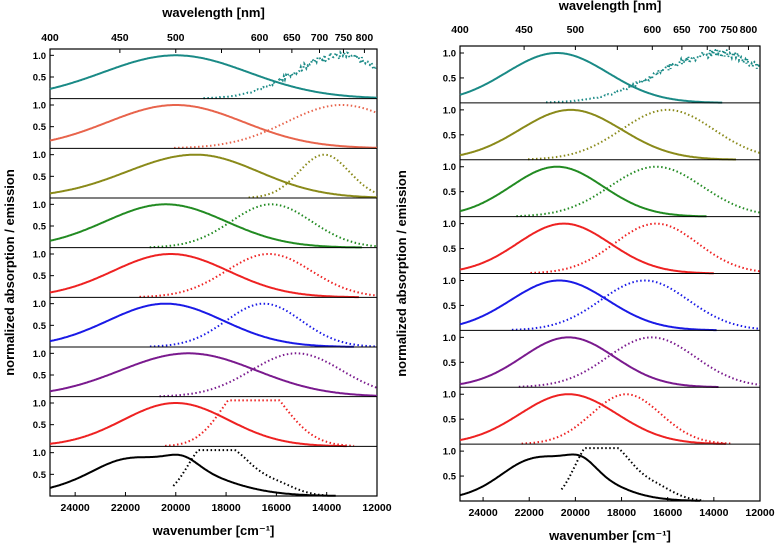 Image resolution: width=780 pixels, height=549 pixels. Describe the element at coordinates (225, 508) in the screenshot. I see `x-tick-label: 18000` at that location.